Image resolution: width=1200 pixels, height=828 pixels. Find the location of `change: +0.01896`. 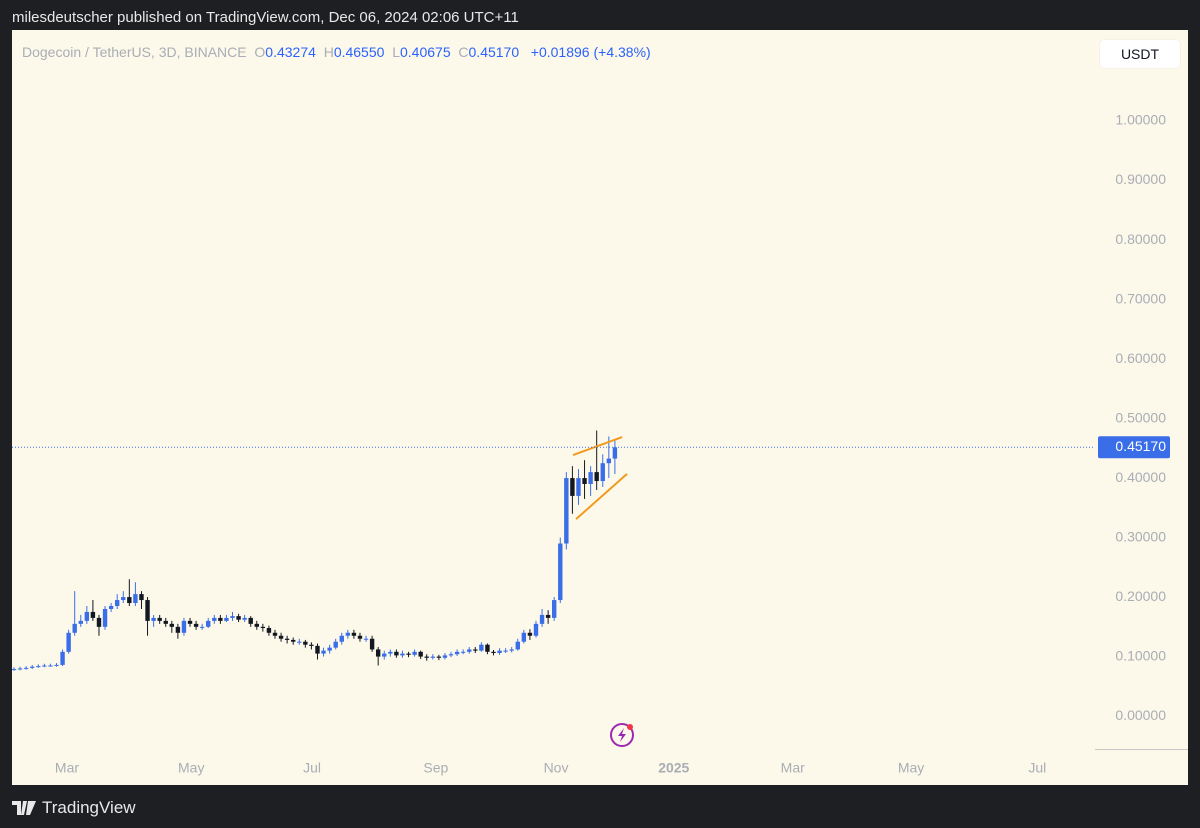

change: +0.01896 is located at coordinates (560, 52).